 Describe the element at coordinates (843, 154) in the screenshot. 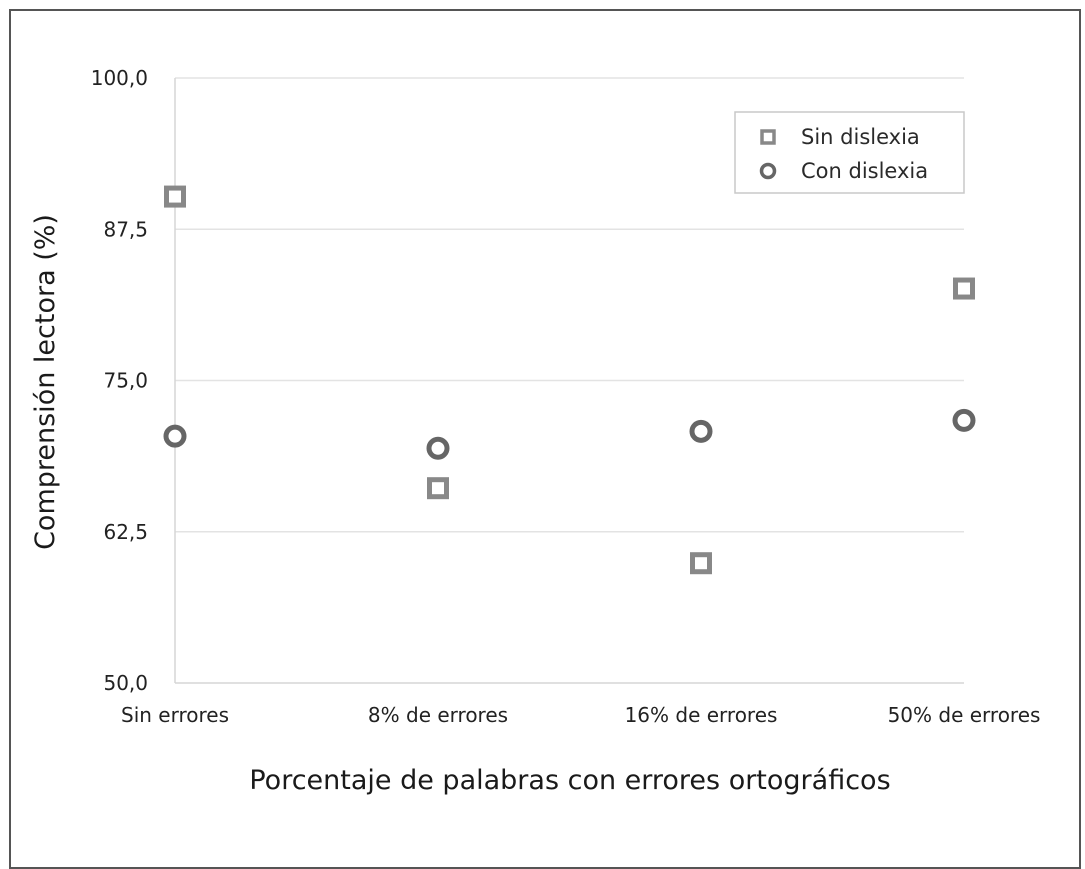

I see `legend-entries: Sin dislexia Con dislexia` at that location.